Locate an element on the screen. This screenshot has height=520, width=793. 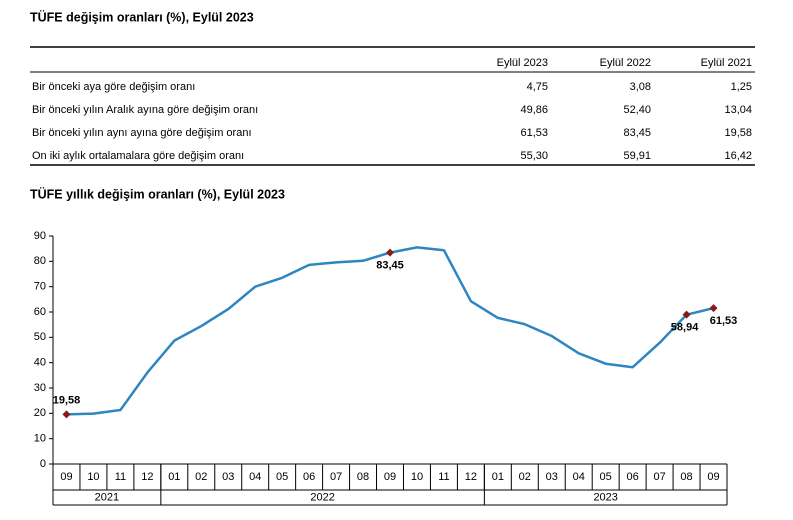
y-tick-label: 90 is located at coordinates (40, 236).